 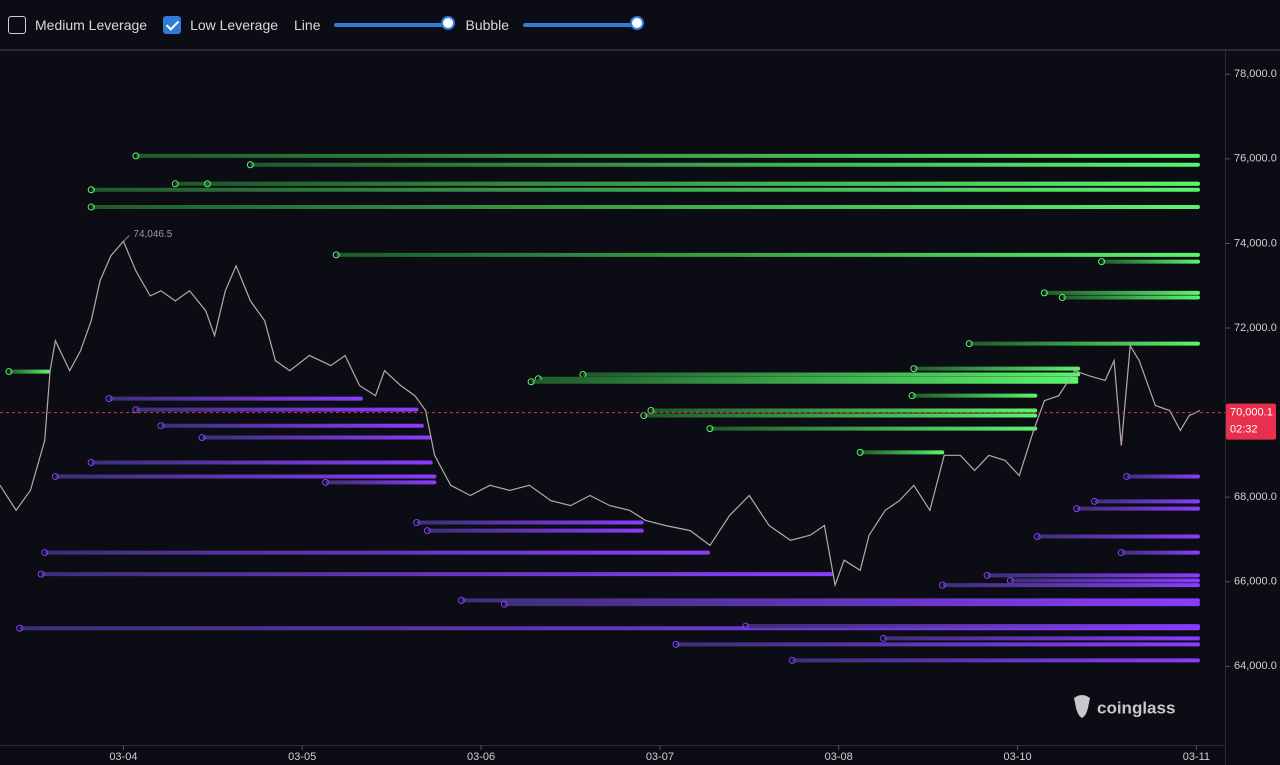 I want to click on y-tick-label: 78,000.0, so click(x=1255, y=74).